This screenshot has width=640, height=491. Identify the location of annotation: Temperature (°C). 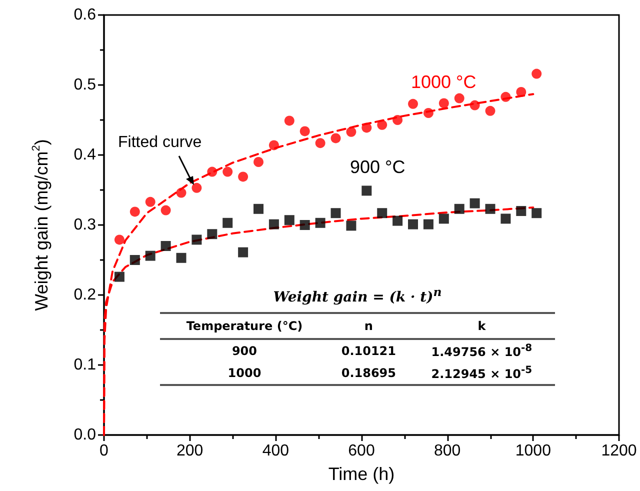
(244, 325).